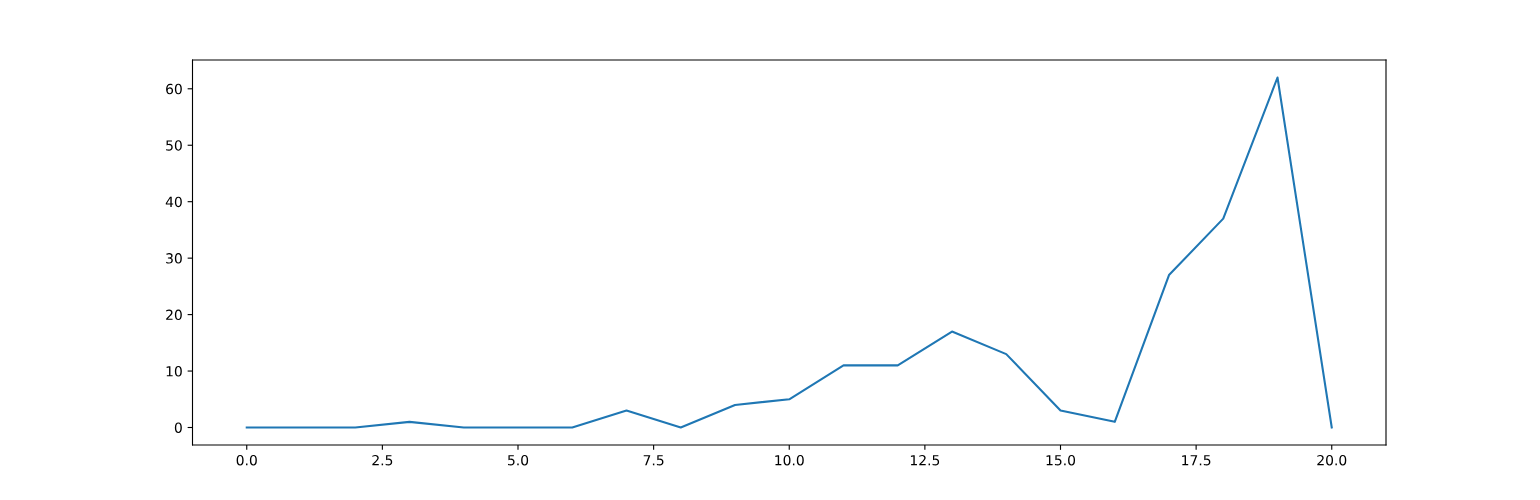 The image size is (1540, 500). What do you see at coordinates (382, 460) in the screenshot?
I see `x-tick-label: 2.5` at bounding box center [382, 460].